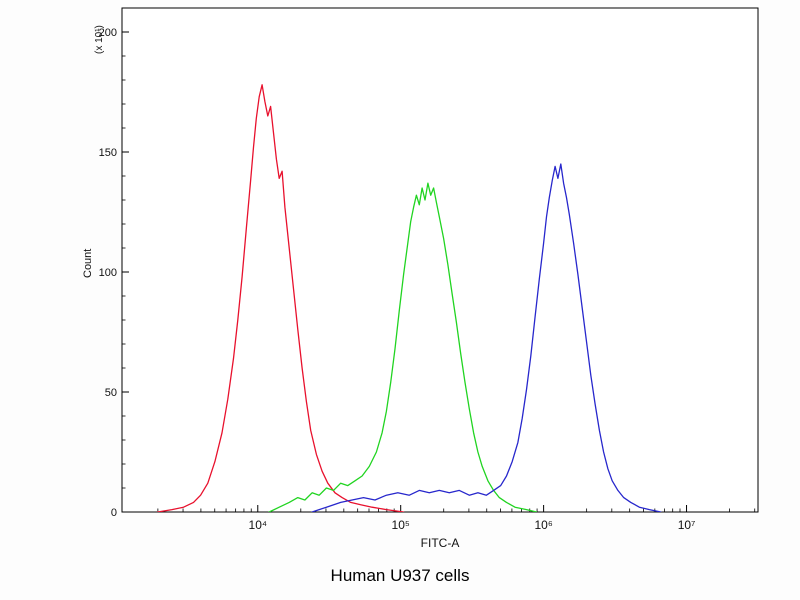 This screenshot has height=600, width=800. What do you see at coordinates (108, 153) in the screenshot?
I see `svg-text: 150` at bounding box center [108, 153].